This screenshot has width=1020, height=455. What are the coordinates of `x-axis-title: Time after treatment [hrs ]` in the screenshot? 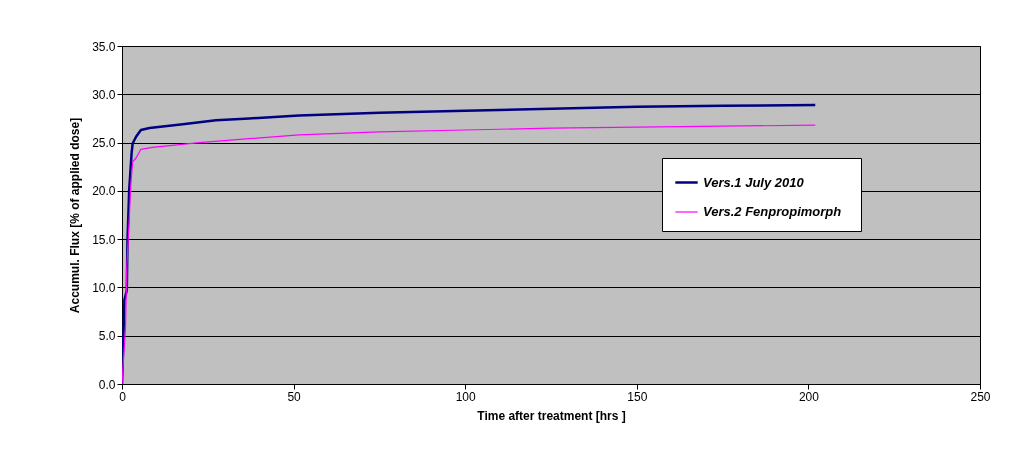 It's located at (551, 415).